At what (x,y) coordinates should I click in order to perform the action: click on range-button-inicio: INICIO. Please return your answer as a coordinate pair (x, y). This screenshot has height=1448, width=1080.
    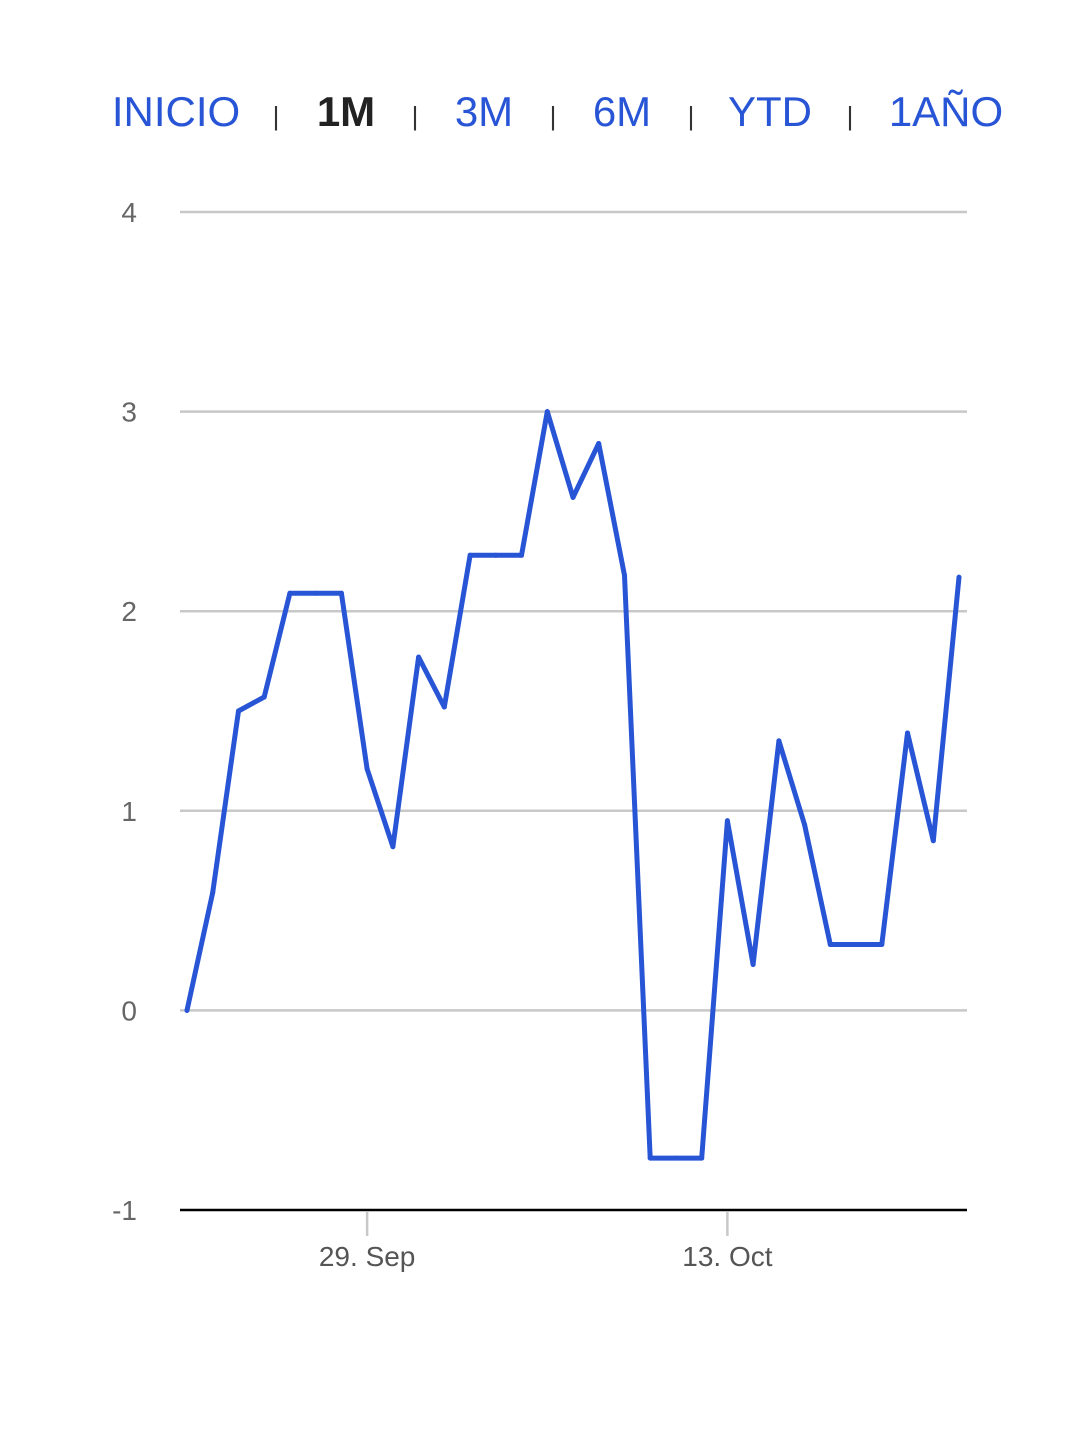
    Looking at the image, I should click on (176, 111).